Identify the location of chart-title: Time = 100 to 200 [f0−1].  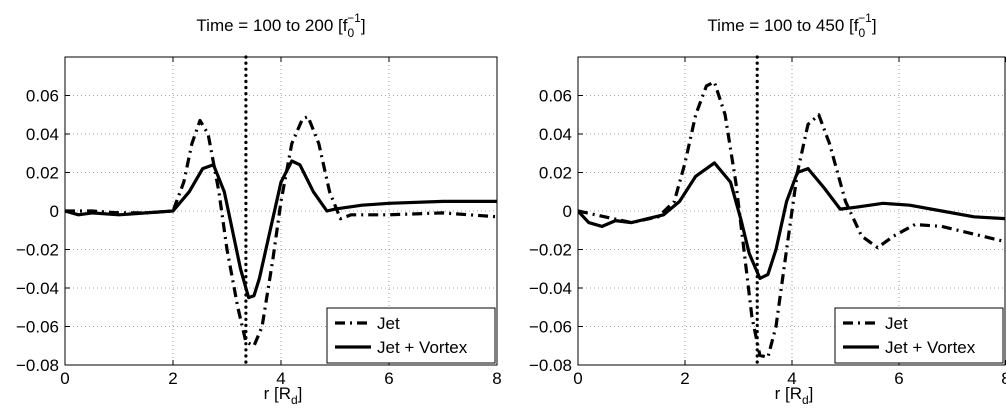
(280, 25).